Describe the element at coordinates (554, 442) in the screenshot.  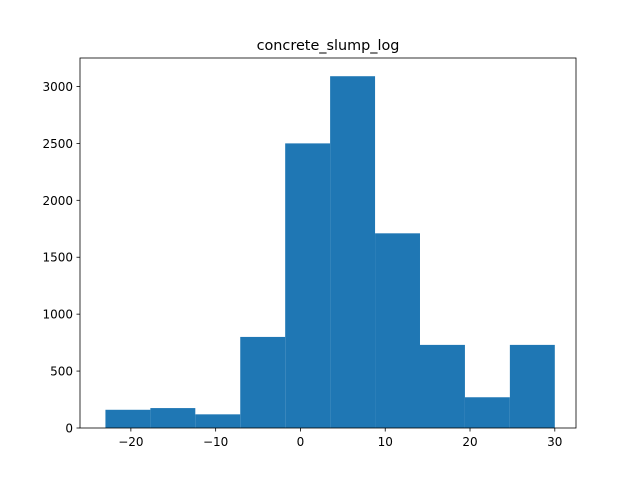
I see `x-tick-label: 30` at that location.